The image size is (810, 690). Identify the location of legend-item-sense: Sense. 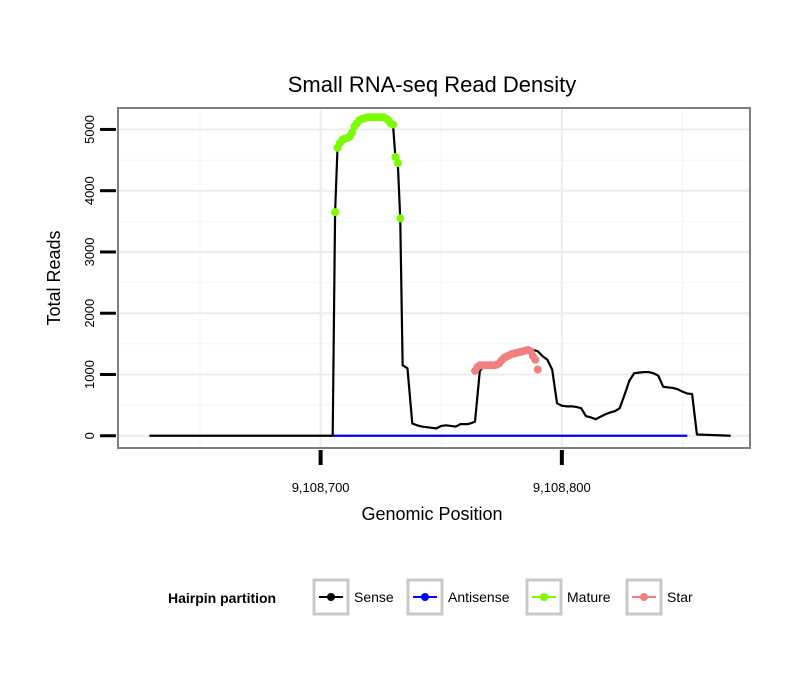
(353, 597).